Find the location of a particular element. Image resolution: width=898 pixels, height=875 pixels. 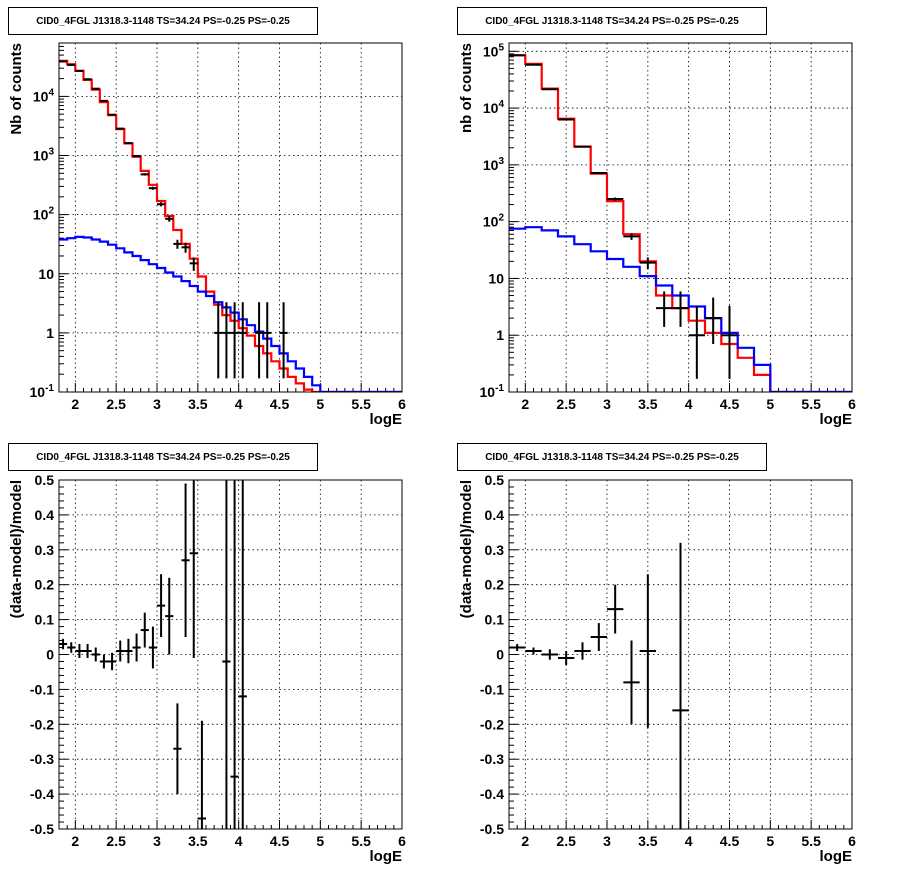

y-axis-label: nb of counts is located at coordinates (466, 88).